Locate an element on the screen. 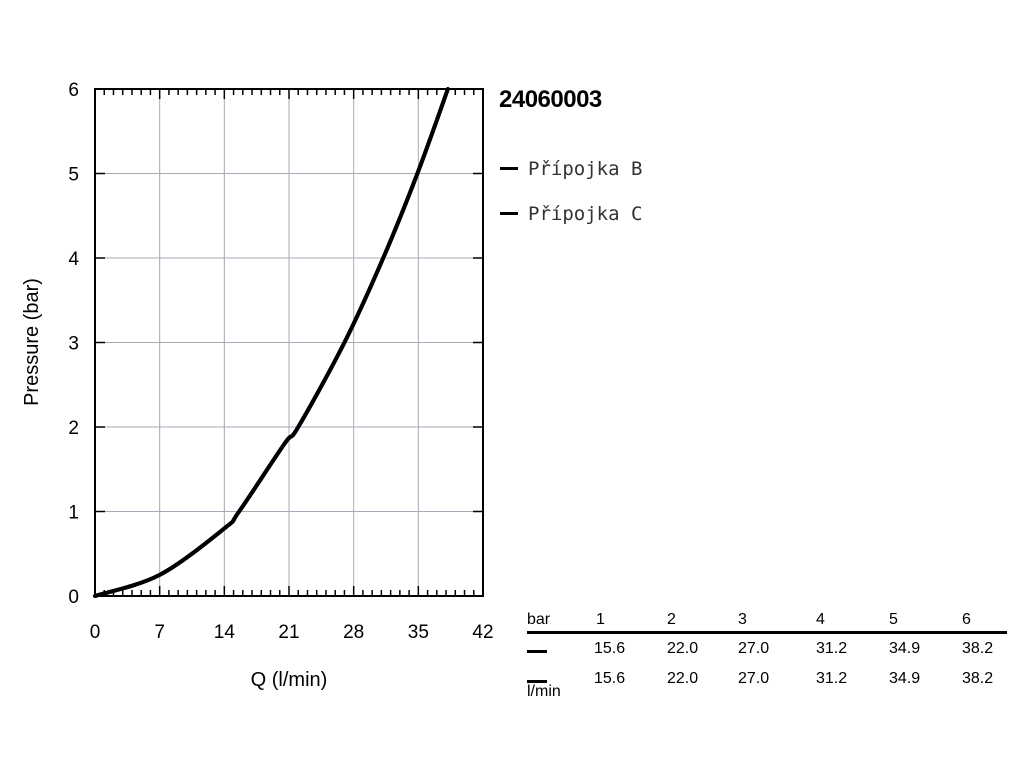 This screenshot has height=768, width=1024. legend-item-c: Přípojka C is located at coordinates (571, 213).